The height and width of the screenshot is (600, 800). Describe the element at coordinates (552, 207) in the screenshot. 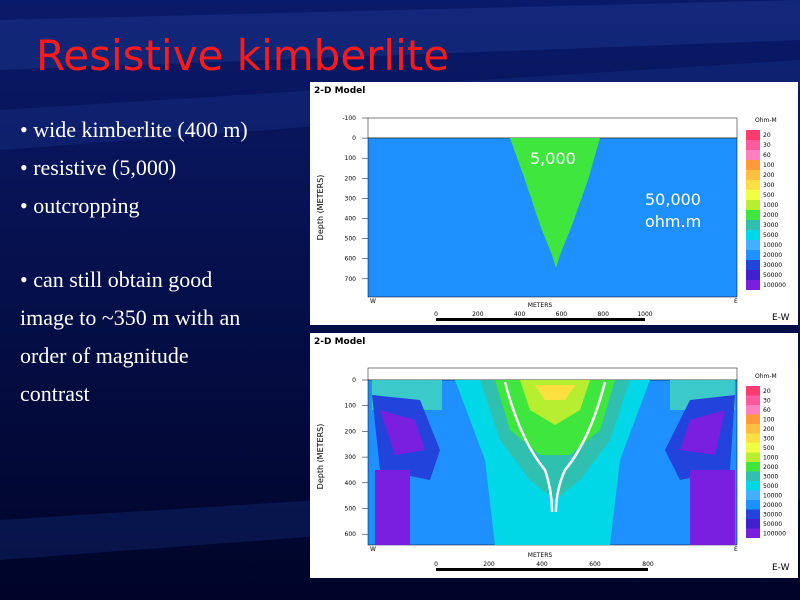

I see `model-image` at that location.